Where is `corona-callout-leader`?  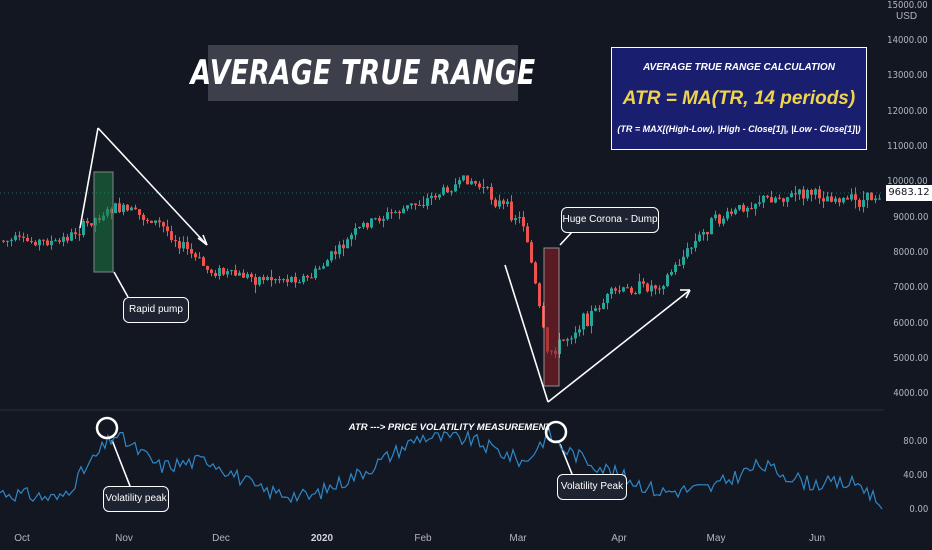
corona-callout-leader is located at coordinates (566, 238).